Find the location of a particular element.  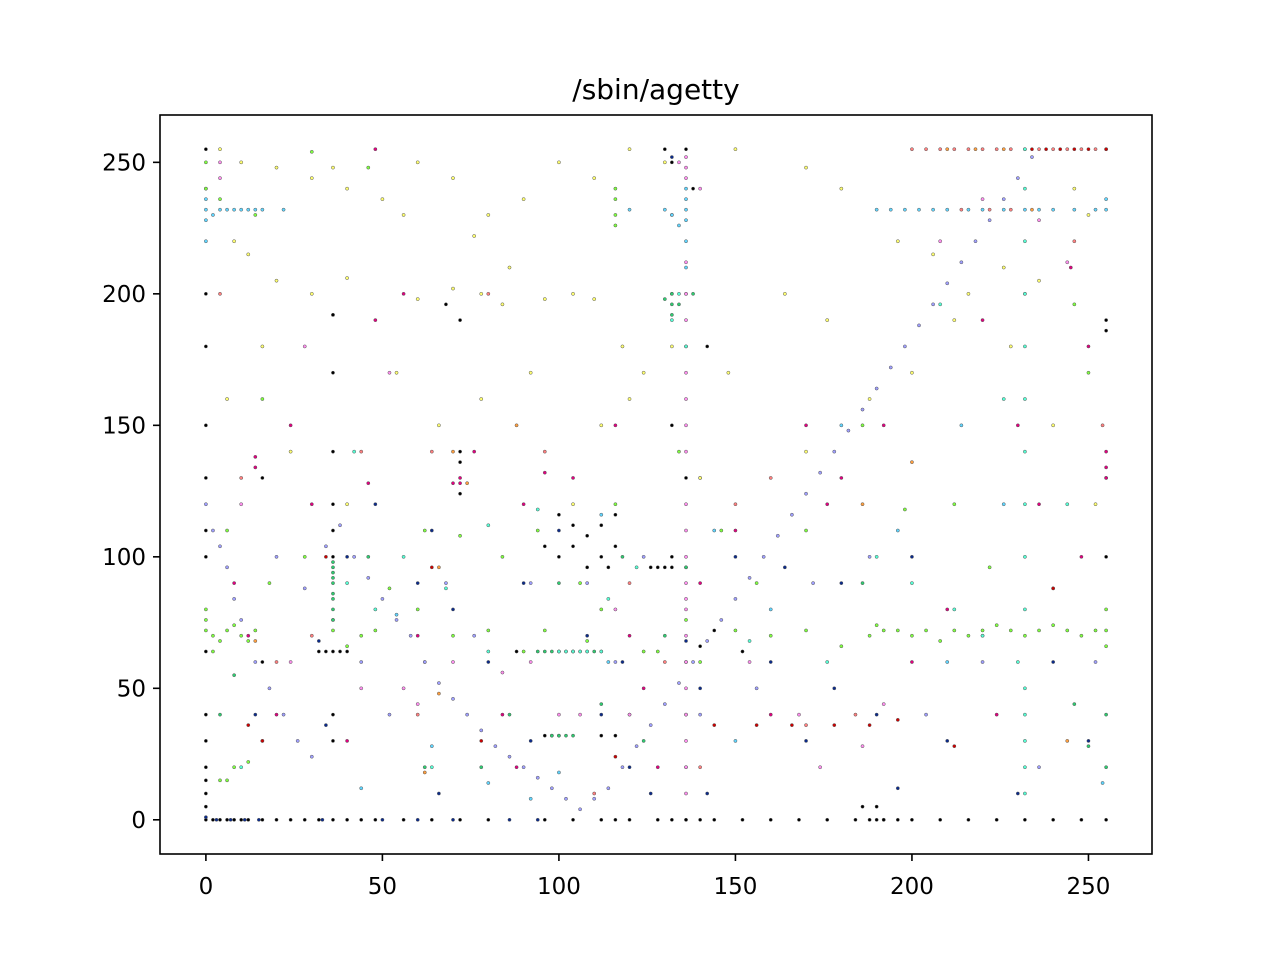

x-tick-label: 50 is located at coordinates (382, 887).